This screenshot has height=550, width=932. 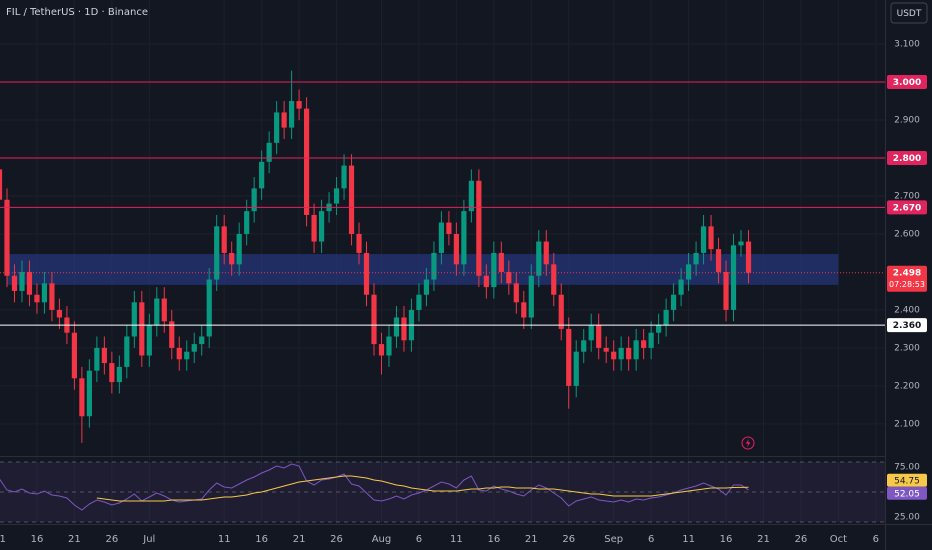 I want to click on y-tick-label: 2.700, so click(x=907, y=196).